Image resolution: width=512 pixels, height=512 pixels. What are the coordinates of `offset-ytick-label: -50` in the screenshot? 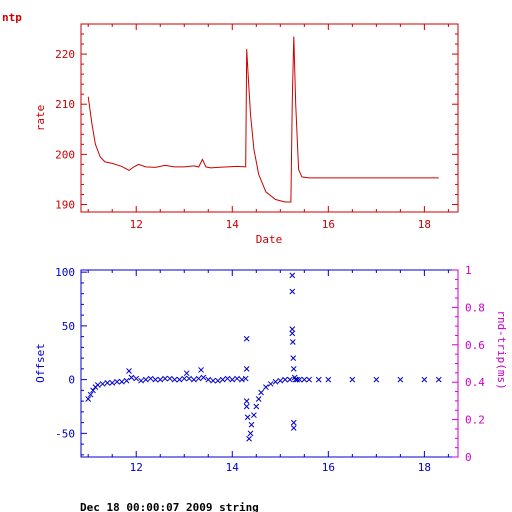 It's located at (65, 433).